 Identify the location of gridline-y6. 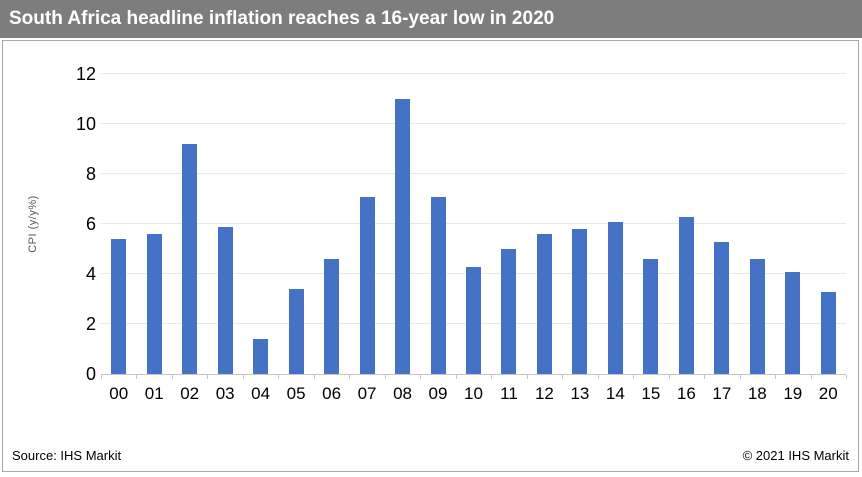
(473, 223).